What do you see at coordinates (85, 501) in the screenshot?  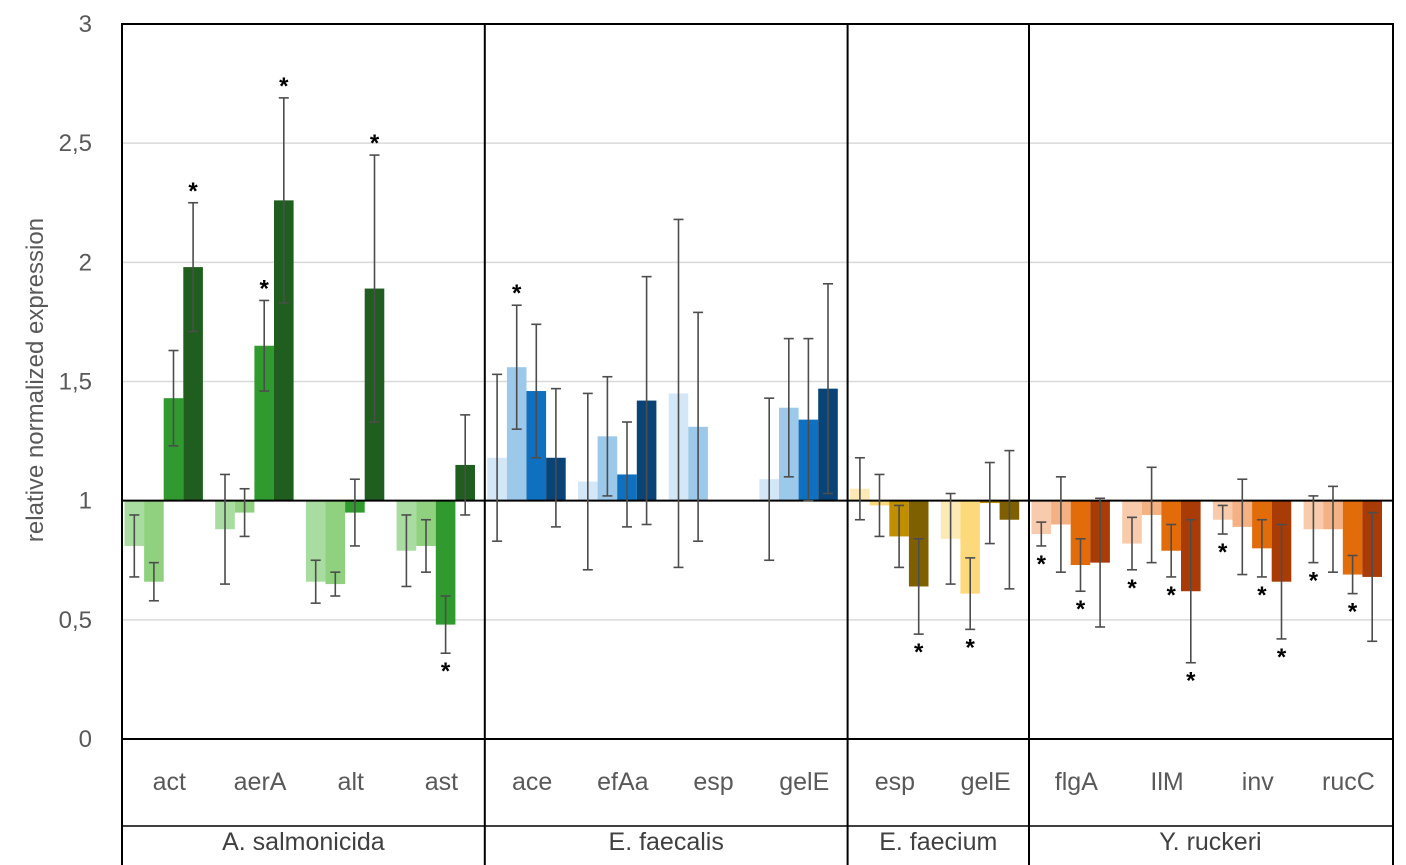 I see `y-tick-label: 1` at bounding box center [85, 501].